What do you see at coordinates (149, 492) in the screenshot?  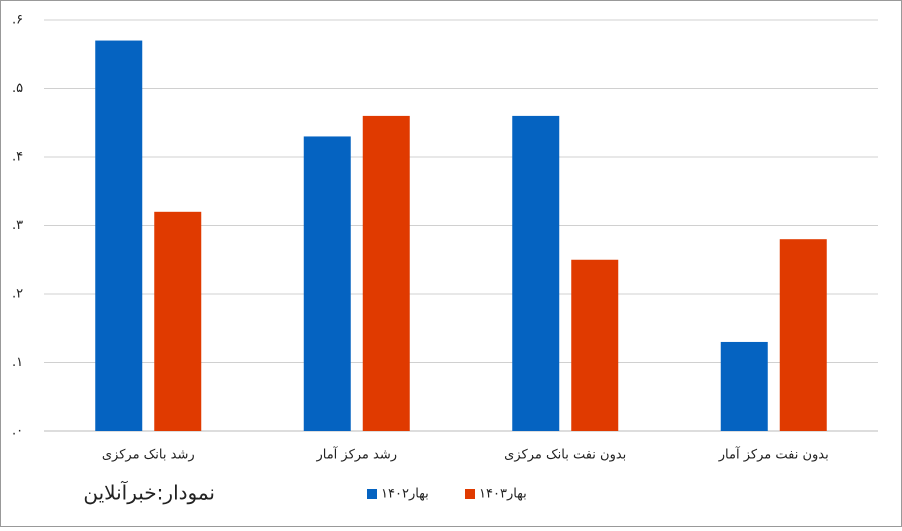 I see `annotation: نمودار:خبرآنلاین` at bounding box center [149, 492].